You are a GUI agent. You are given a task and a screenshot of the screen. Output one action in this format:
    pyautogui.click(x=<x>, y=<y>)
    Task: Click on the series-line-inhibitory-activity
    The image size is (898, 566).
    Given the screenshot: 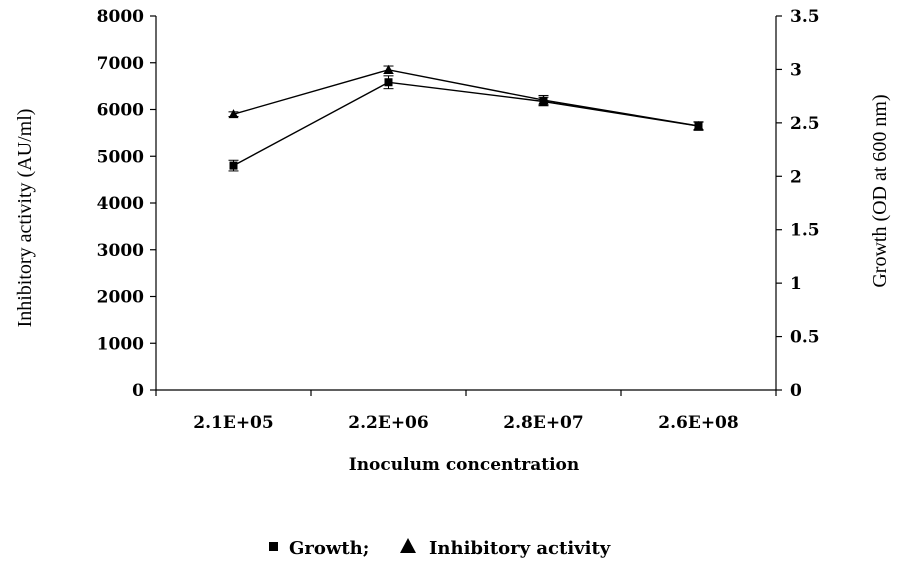 What is the action you would take?
    pyautogui.click(x=466, y=98)
    